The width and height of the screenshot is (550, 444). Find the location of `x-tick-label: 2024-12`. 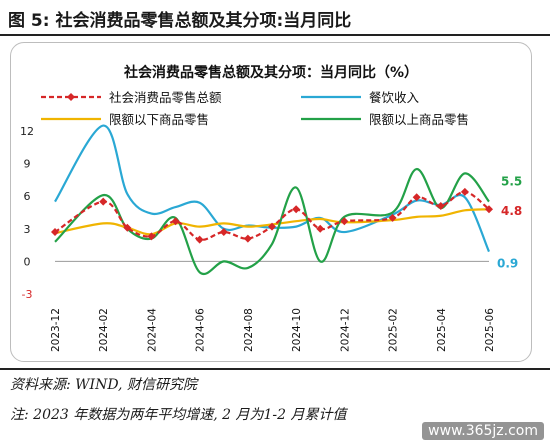

x-tick-label: 2024-12 is located at coordinates (345, 330).